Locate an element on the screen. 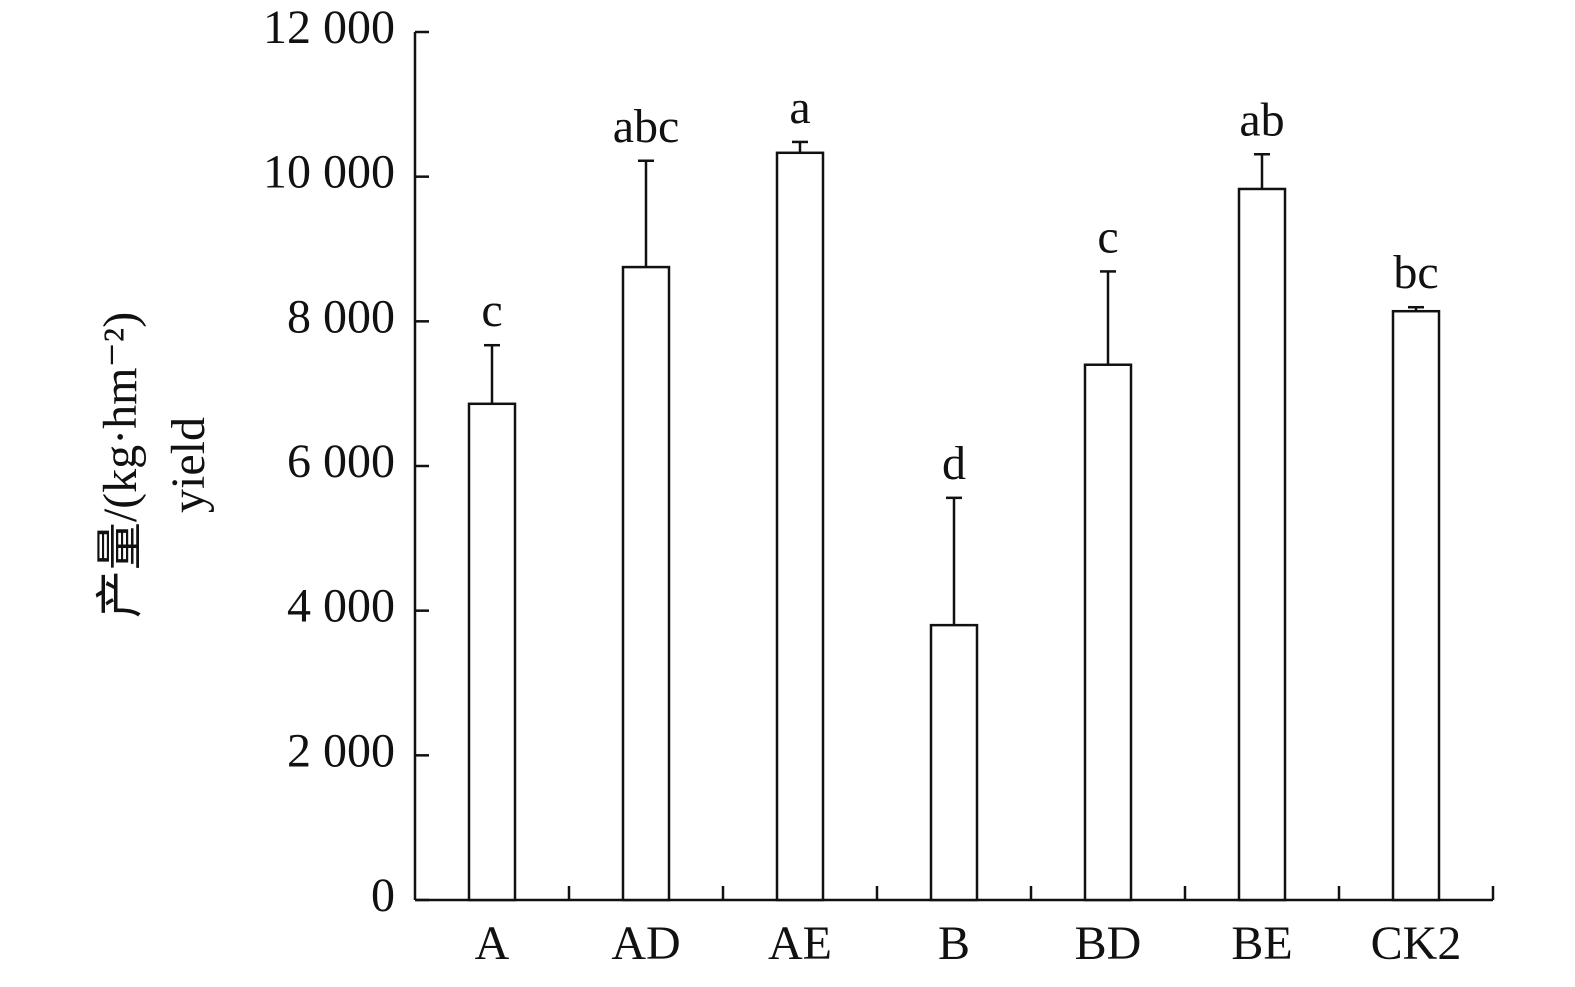 This screenshot has width=1575, height=987. x-tick-label: A is located at coordinates (492, 943).